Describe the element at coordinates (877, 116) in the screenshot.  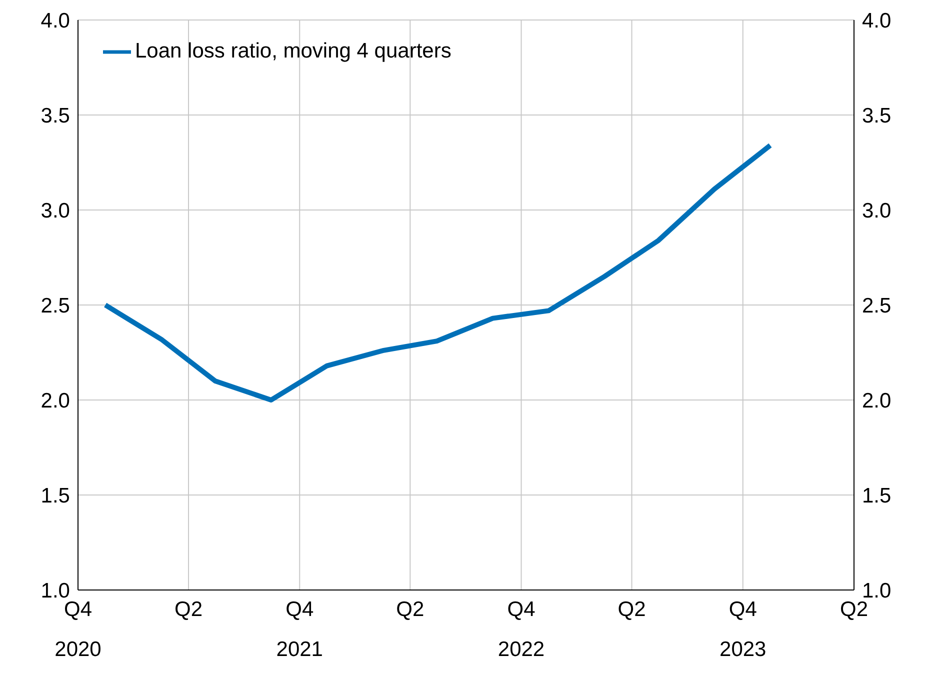
I see `y2-tick-label: 3.5` at that location.